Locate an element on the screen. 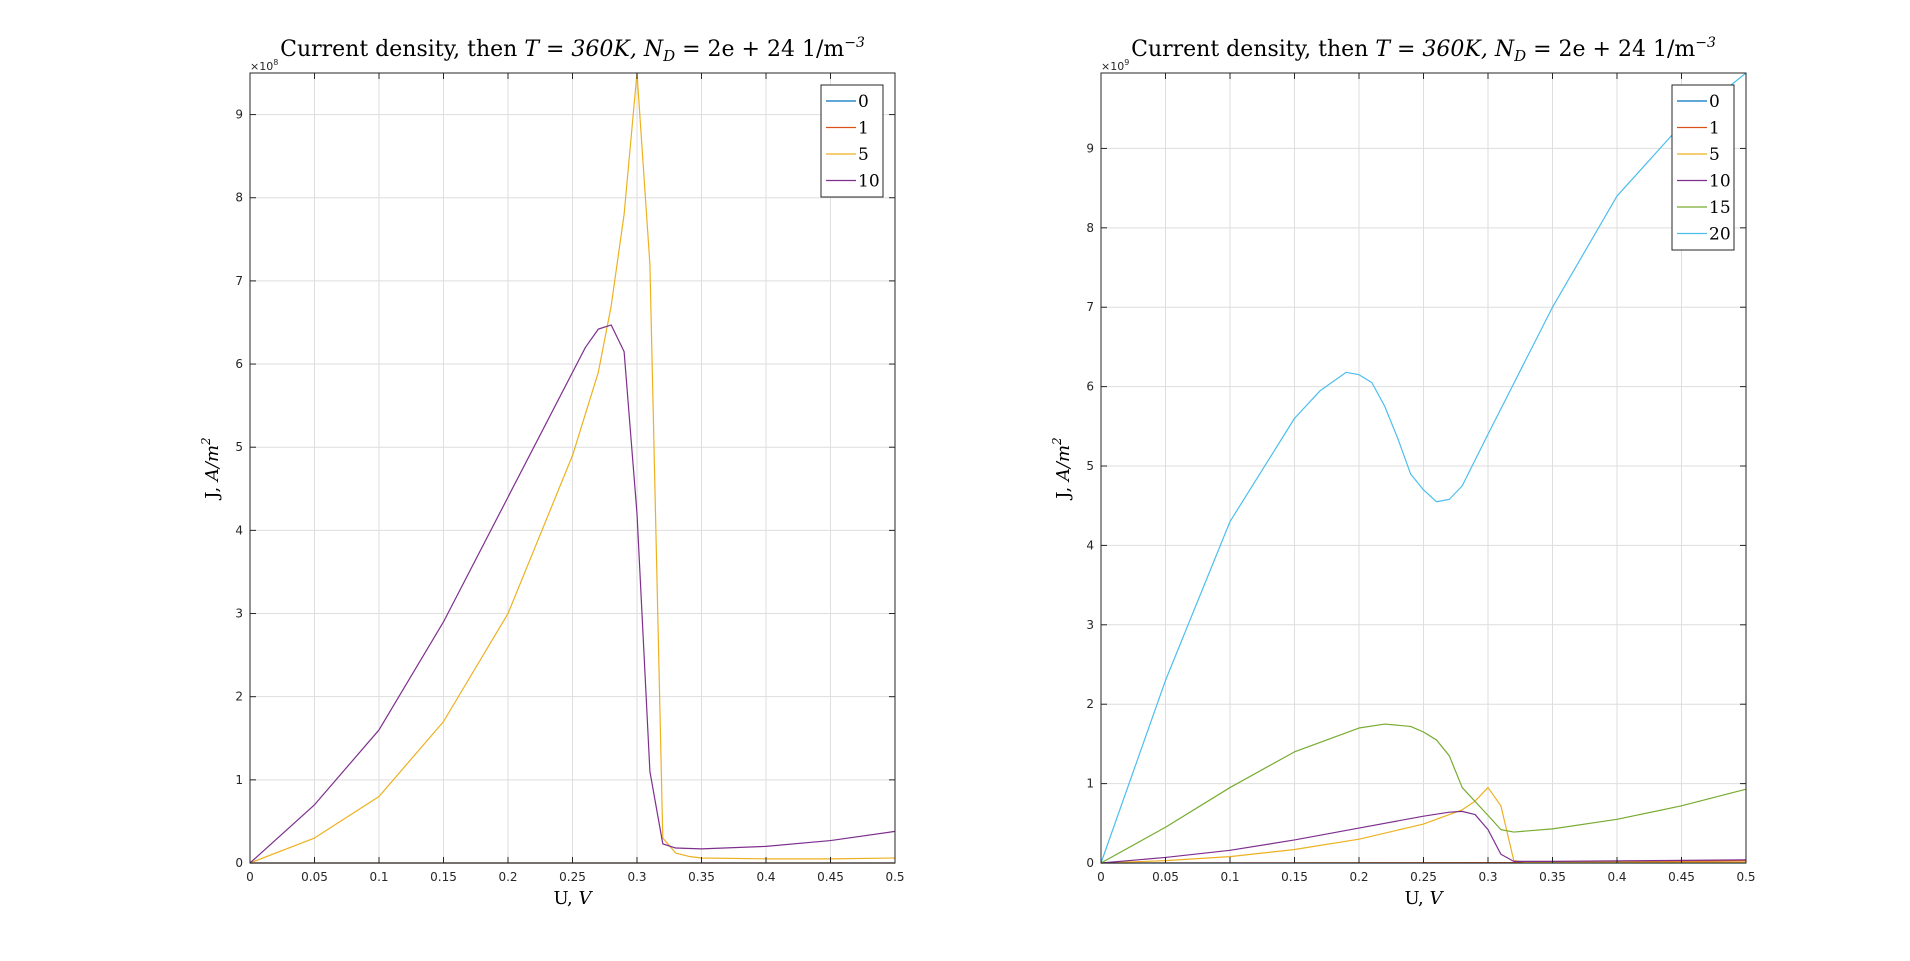 The width and height of the screenshot is (1910, 961). legend-label-20: 20 is located at coordinates (1720, 235).